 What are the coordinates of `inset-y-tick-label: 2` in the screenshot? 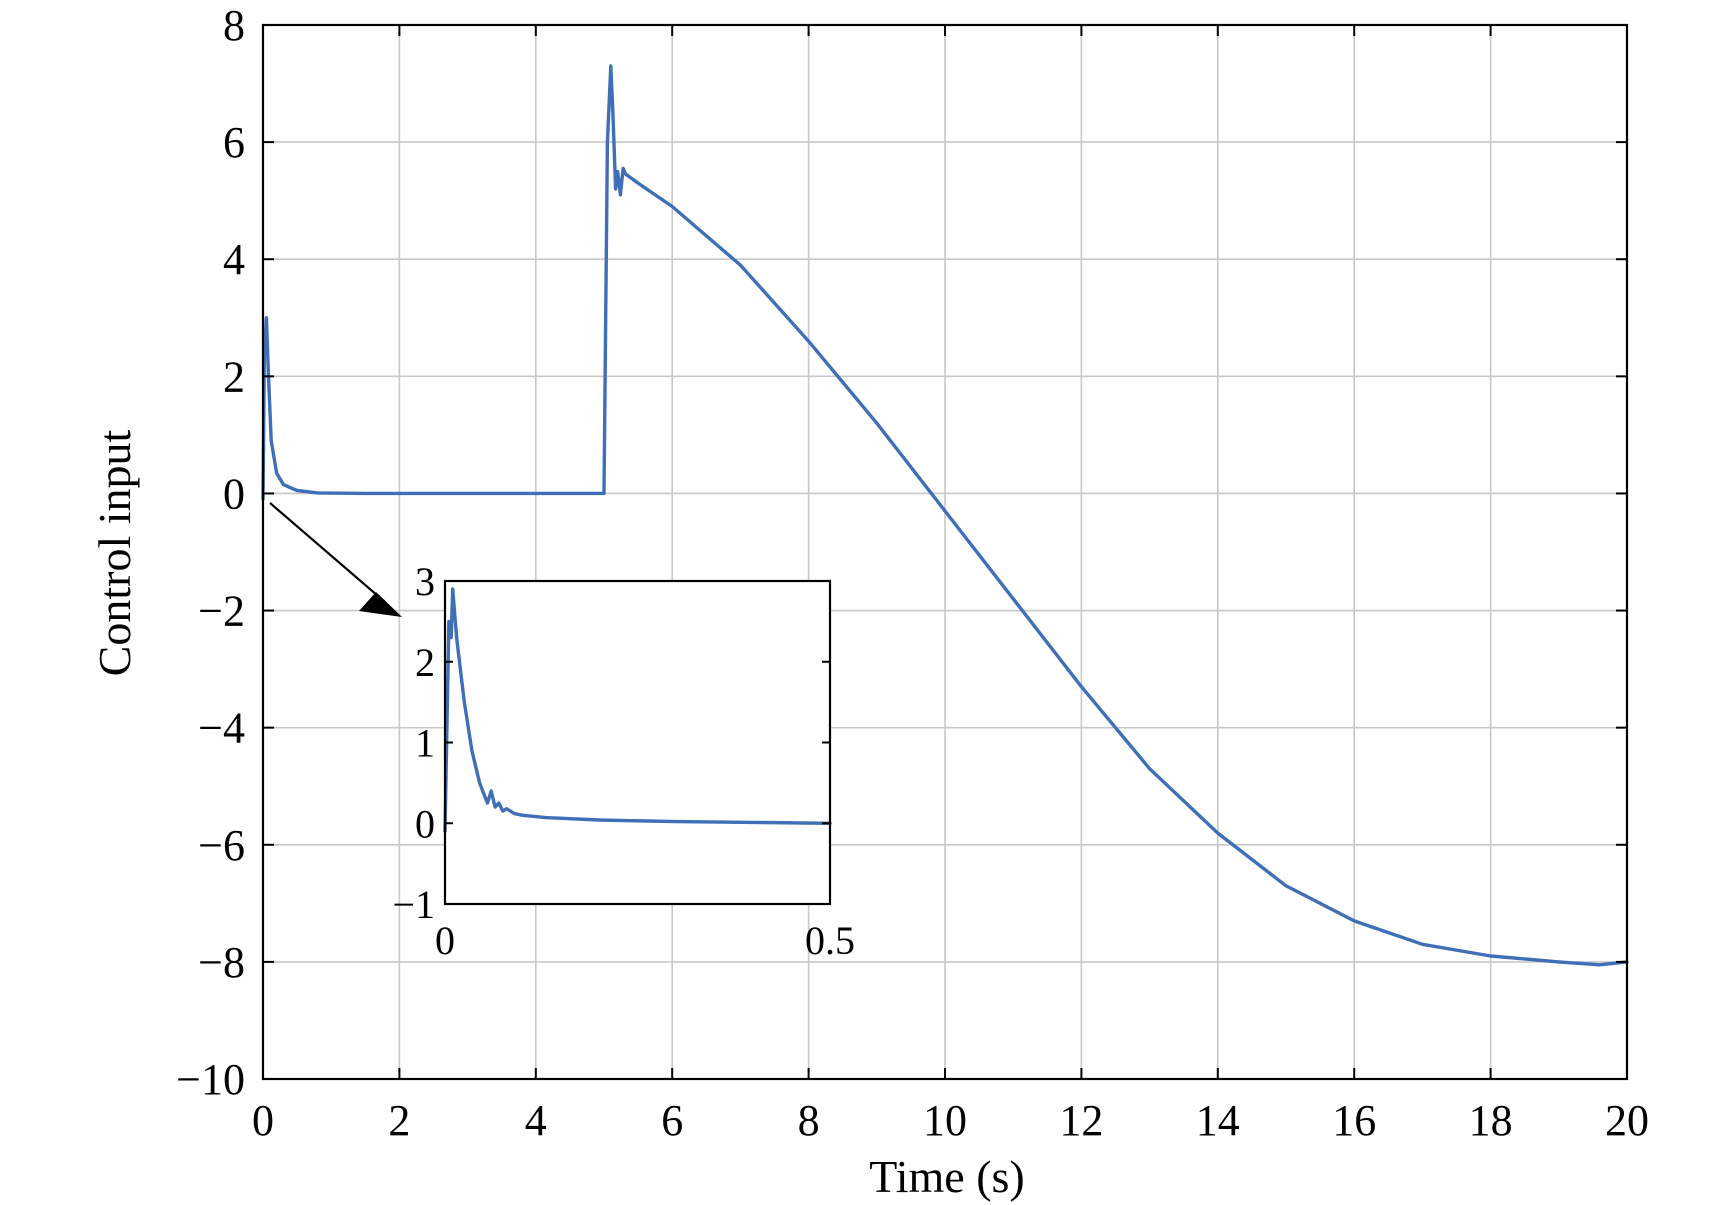 It's located at (425, 662).